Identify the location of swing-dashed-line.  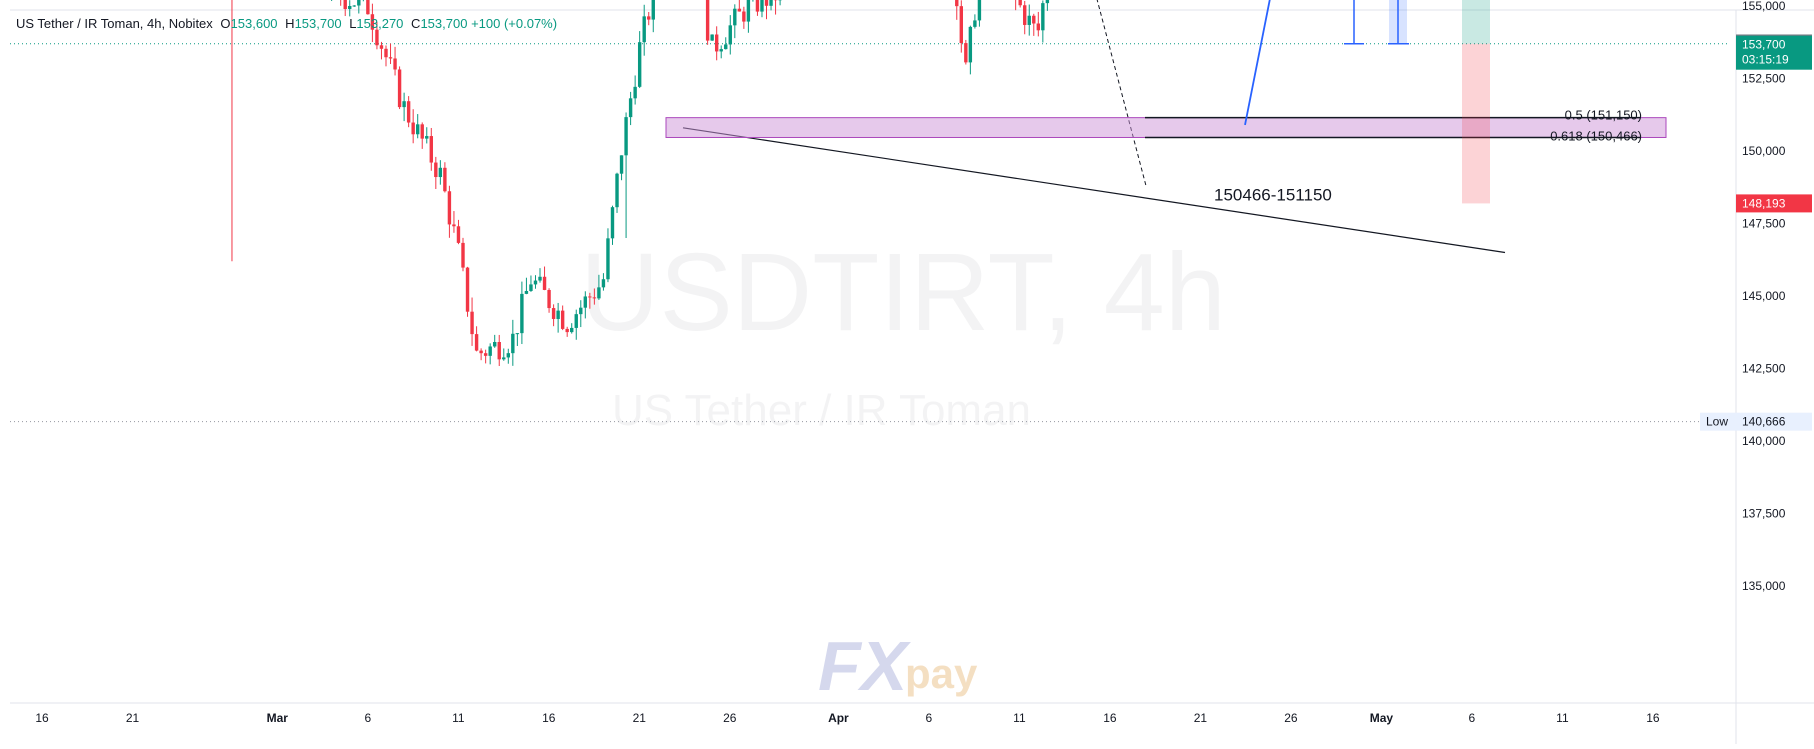
(1104, 93).